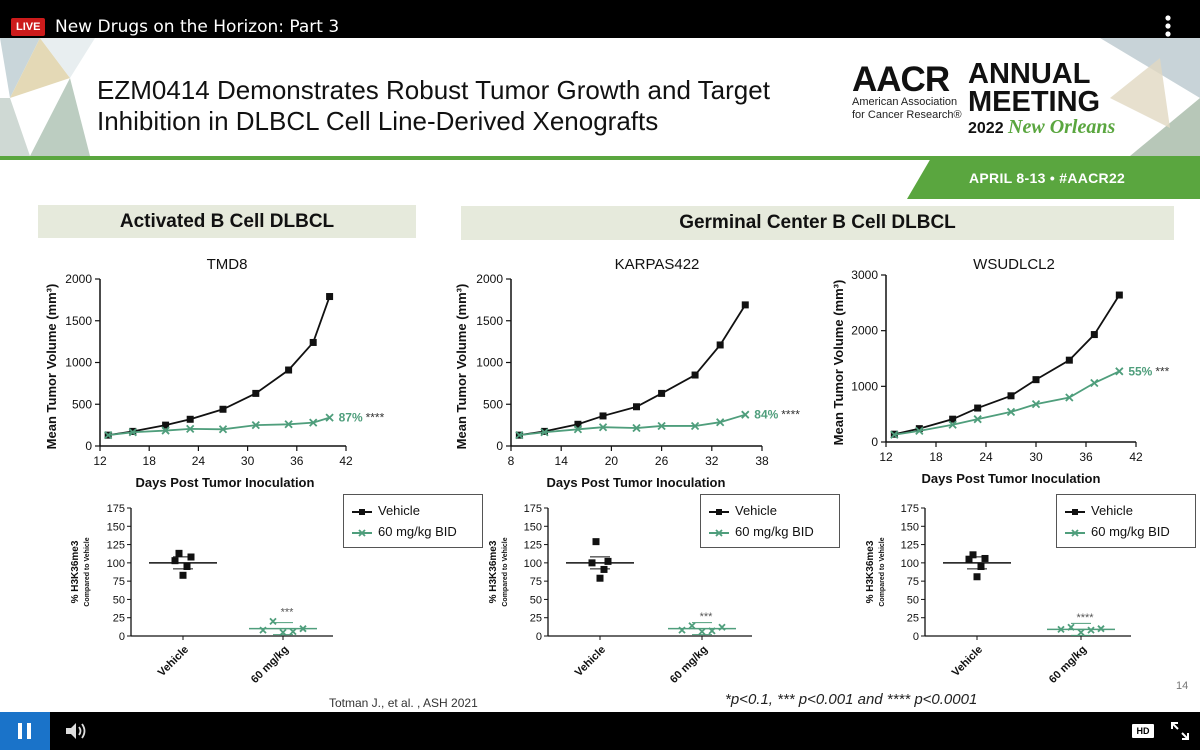 The height and width of the screenshot is (750, 1200). Describe the element at coordinates (511, 461) in the screenshot. I see `x-tick-label: 8` at that location.